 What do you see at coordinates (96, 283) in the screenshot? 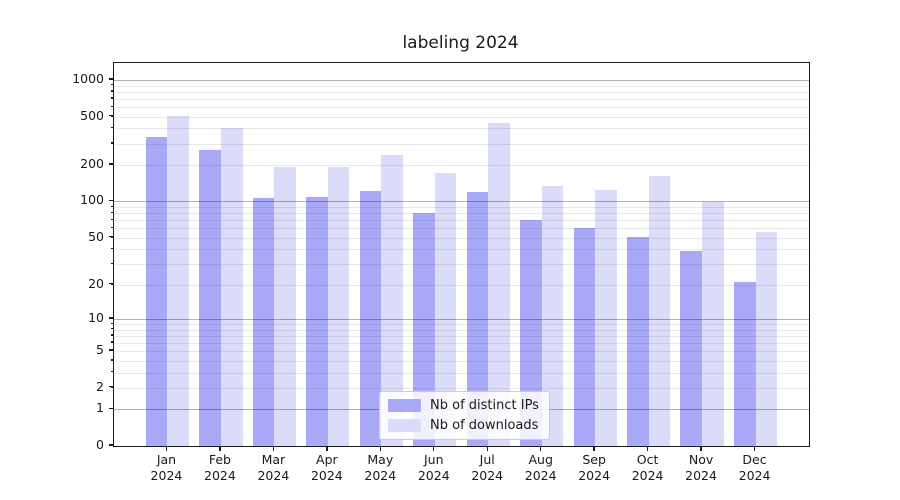
I see `y-tick-label: 20` at bounding box center [96, 283].